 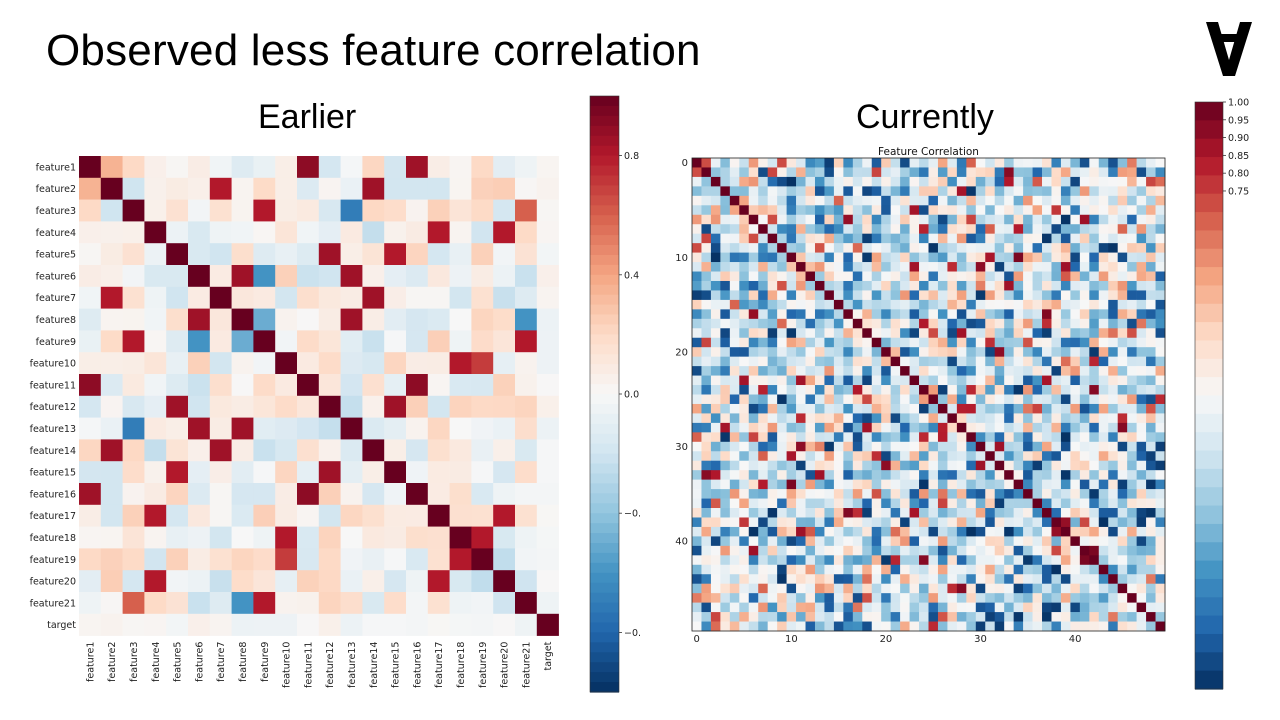 What do you see at coordinates (504, 494) in the screenshot?
I see `cell-feature16-feature20` at bounding box center [504, 494].